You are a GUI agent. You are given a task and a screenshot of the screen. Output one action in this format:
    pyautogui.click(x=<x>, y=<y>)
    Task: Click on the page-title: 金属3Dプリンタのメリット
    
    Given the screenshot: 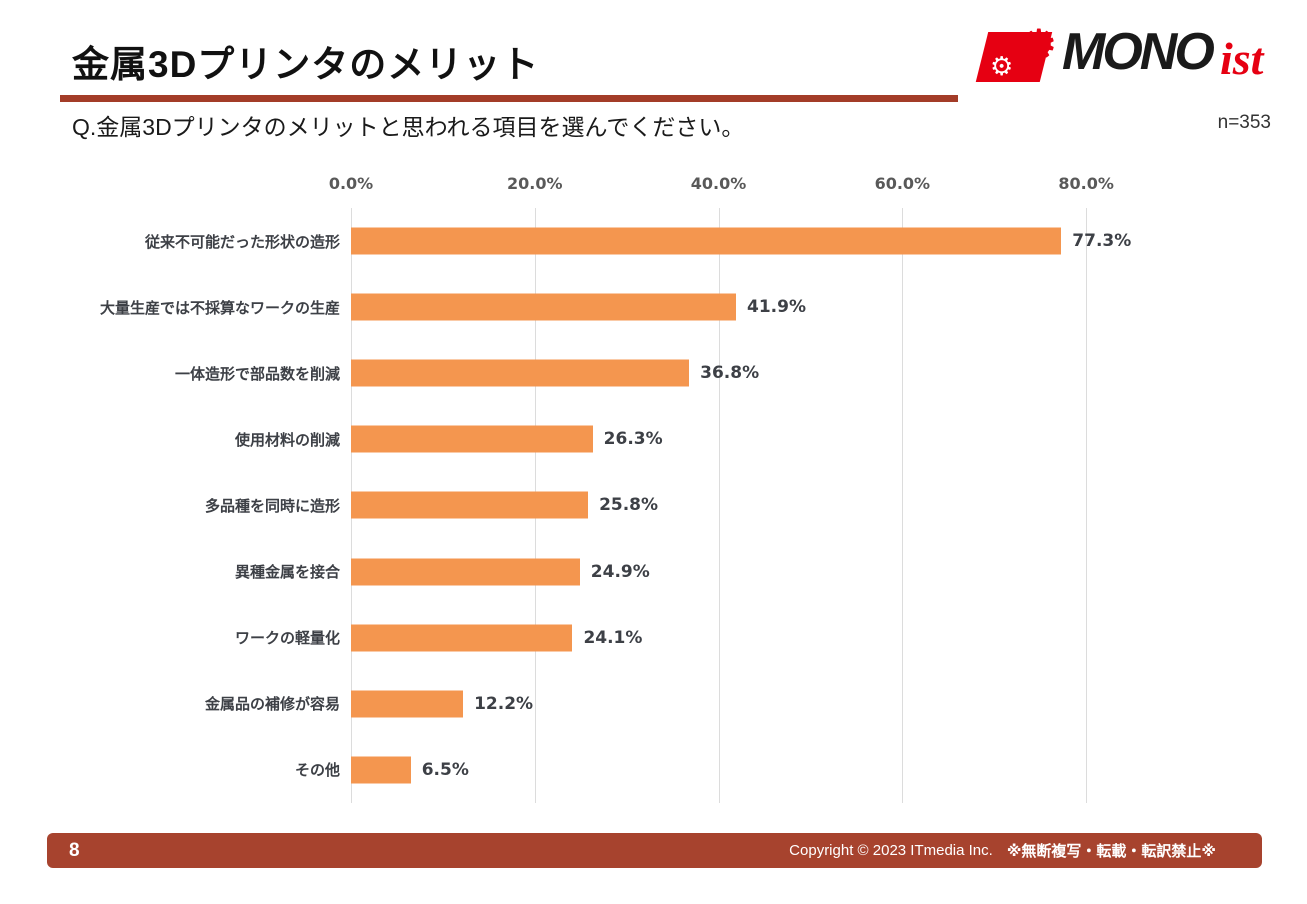 What is the action you would take?
    pyautogui.click(x=306, y=64)
    